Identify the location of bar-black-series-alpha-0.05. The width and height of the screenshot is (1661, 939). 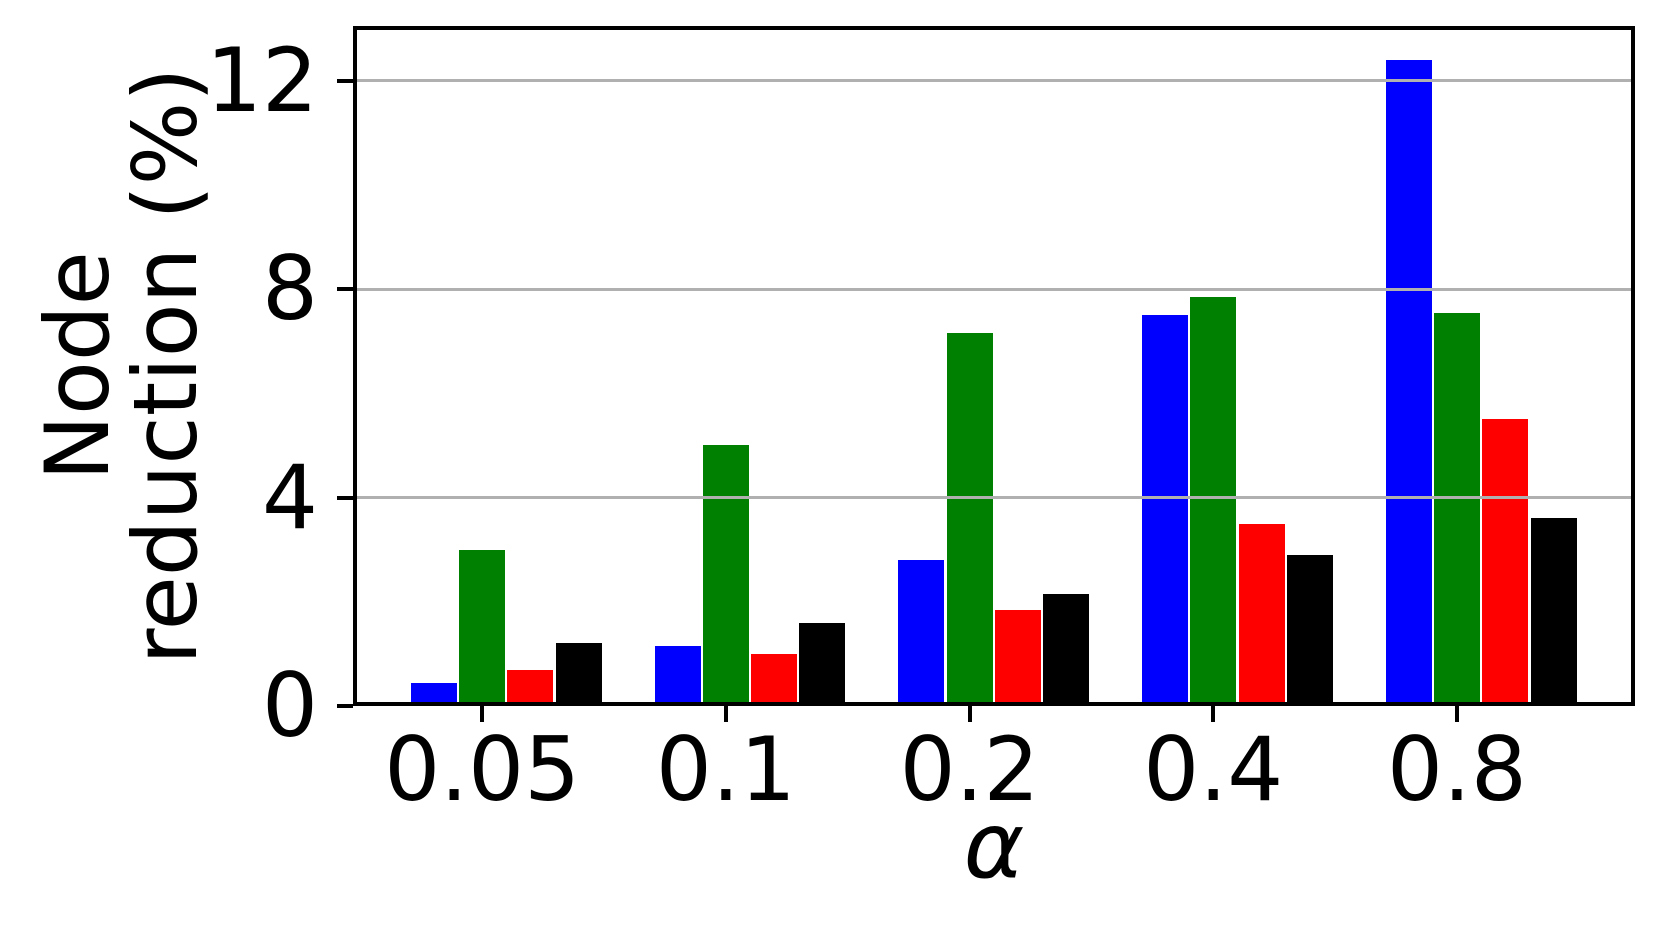
(578, 674).